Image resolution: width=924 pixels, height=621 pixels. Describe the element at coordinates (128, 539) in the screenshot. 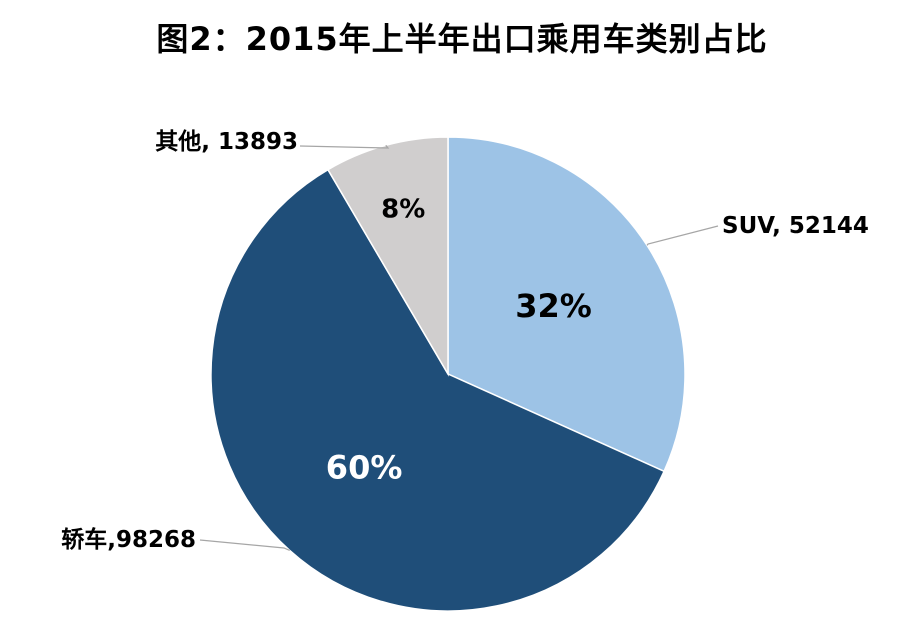

I see `data-label-1: 轿车,98268` at that location.